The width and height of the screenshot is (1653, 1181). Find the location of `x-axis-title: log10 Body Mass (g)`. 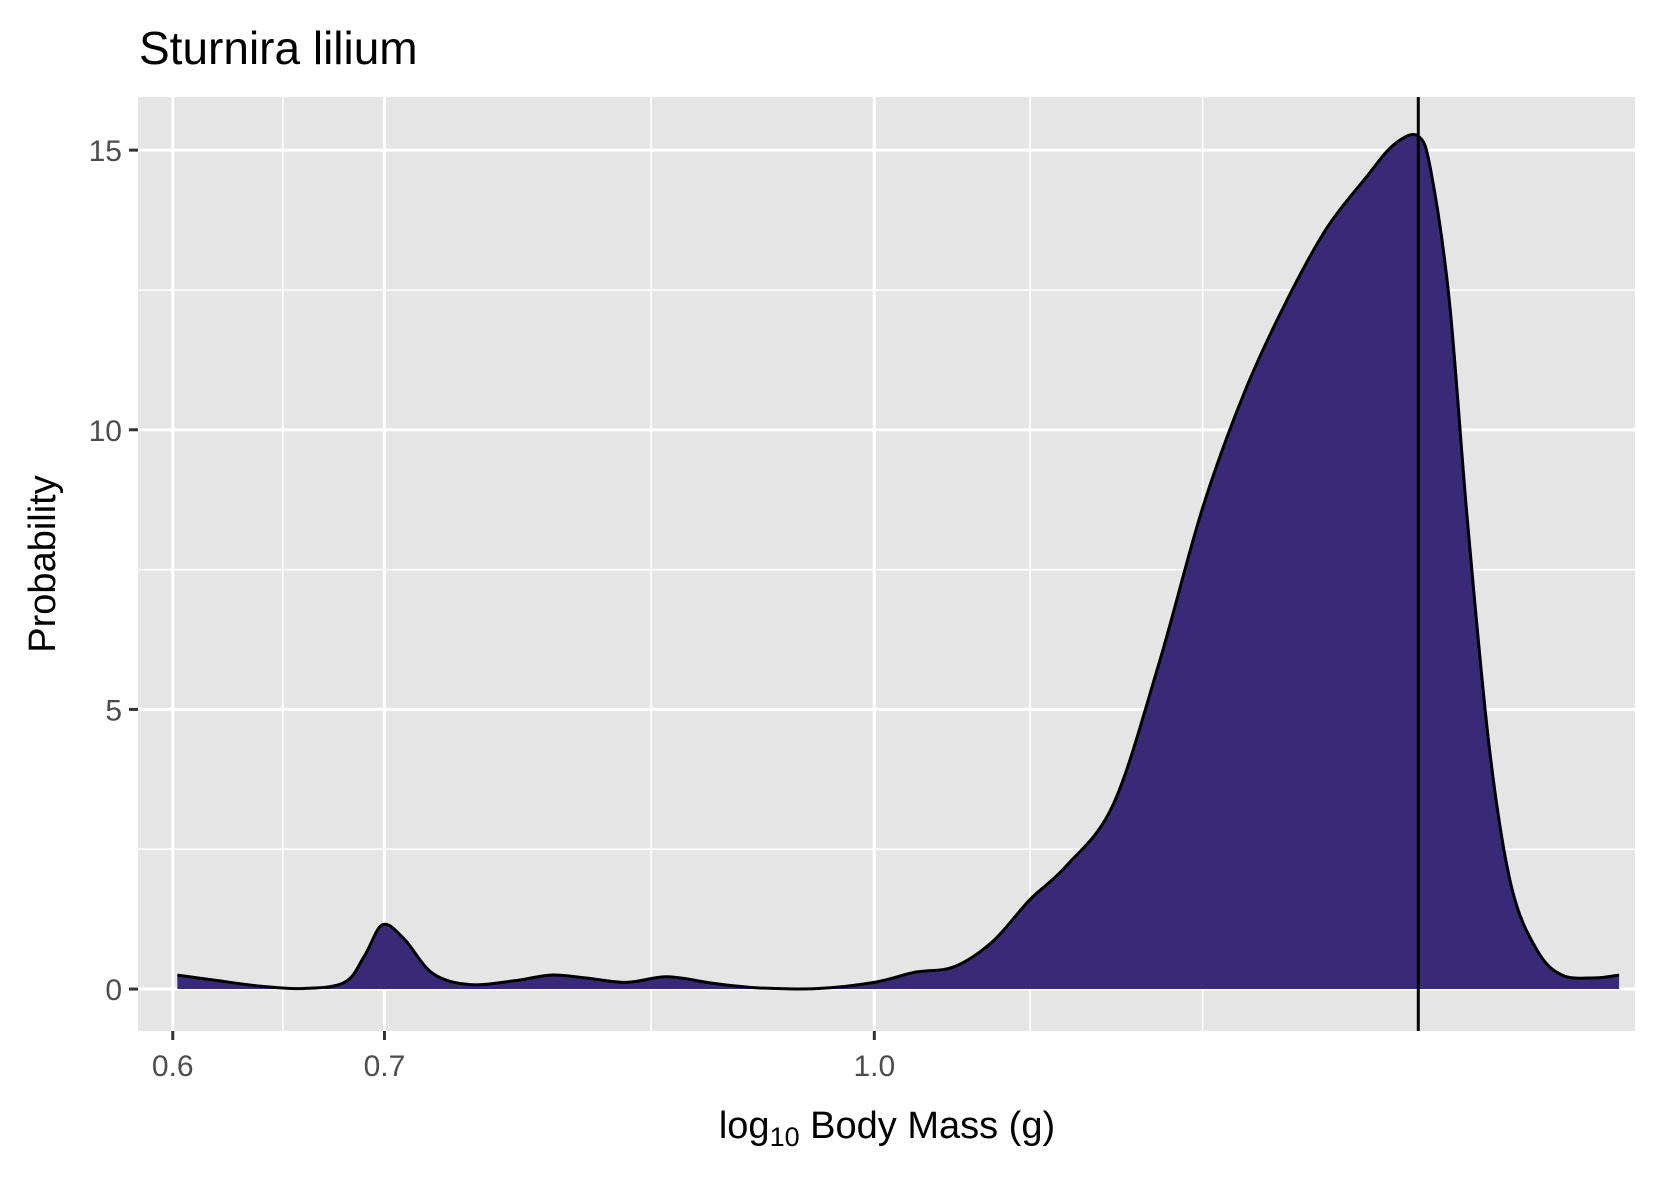

x-axis-title: log10 Body Mass (g) is located at coordinates (887, 1128).